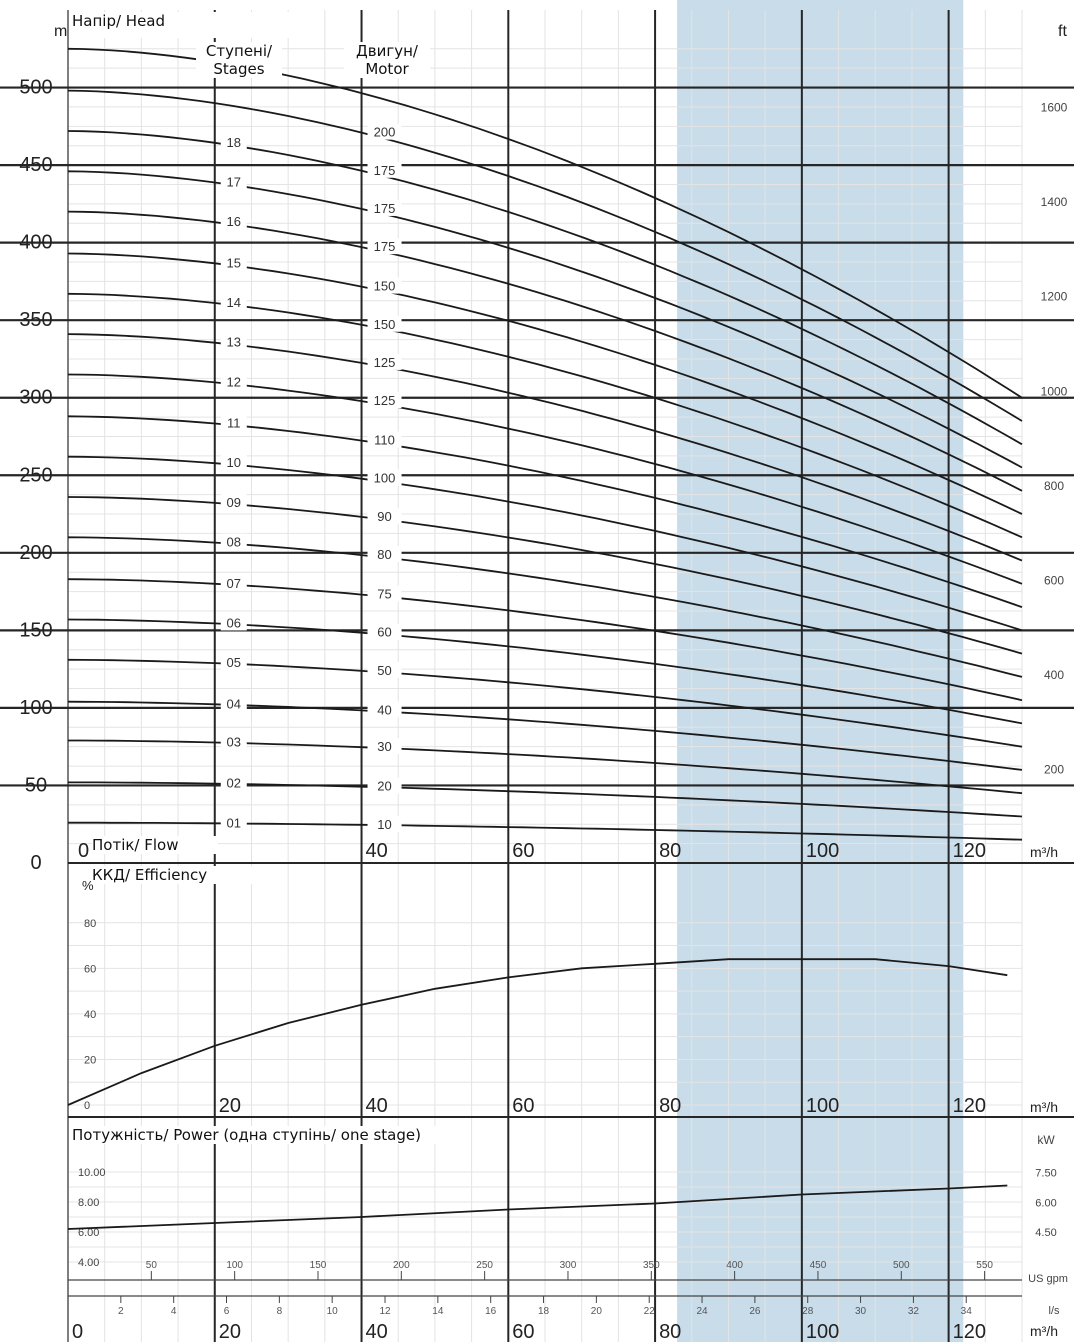 The width and height of the screenshot is (1074, 1342). What do you see at coordinates (818, 1265) in the screenshot?
I see `us-gpm-tick-label: 450` at bounding box center [818, 1265].